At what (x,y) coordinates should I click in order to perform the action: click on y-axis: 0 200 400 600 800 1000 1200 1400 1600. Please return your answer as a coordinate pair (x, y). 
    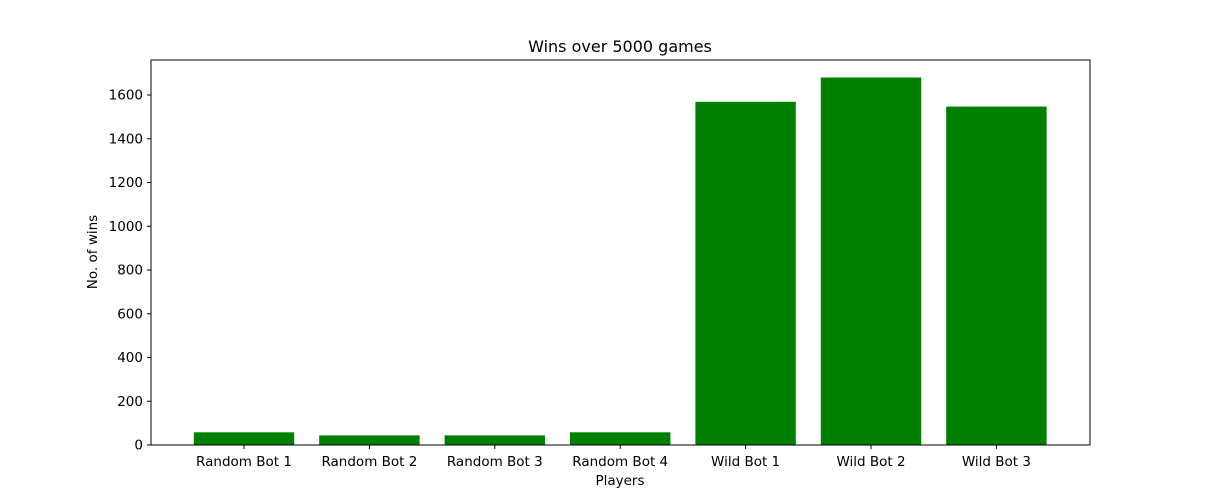
    Looking at the image, I should click on (130, 271).